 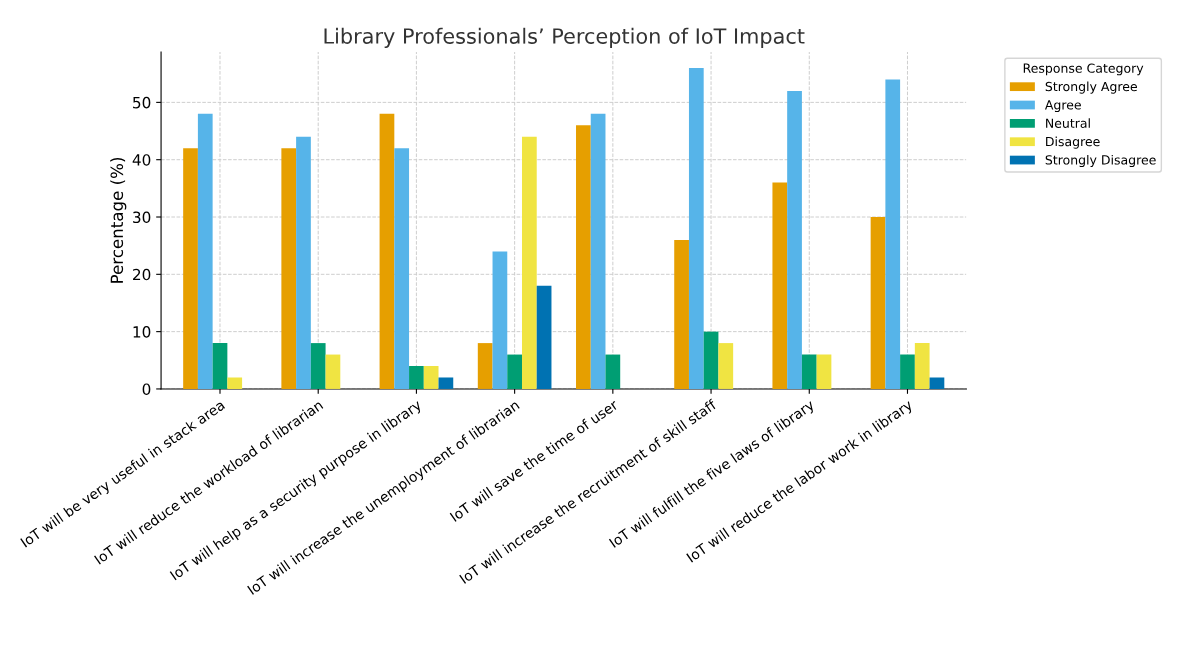 I want to click on y-tick-label: 30, so click(x=142, y=217).